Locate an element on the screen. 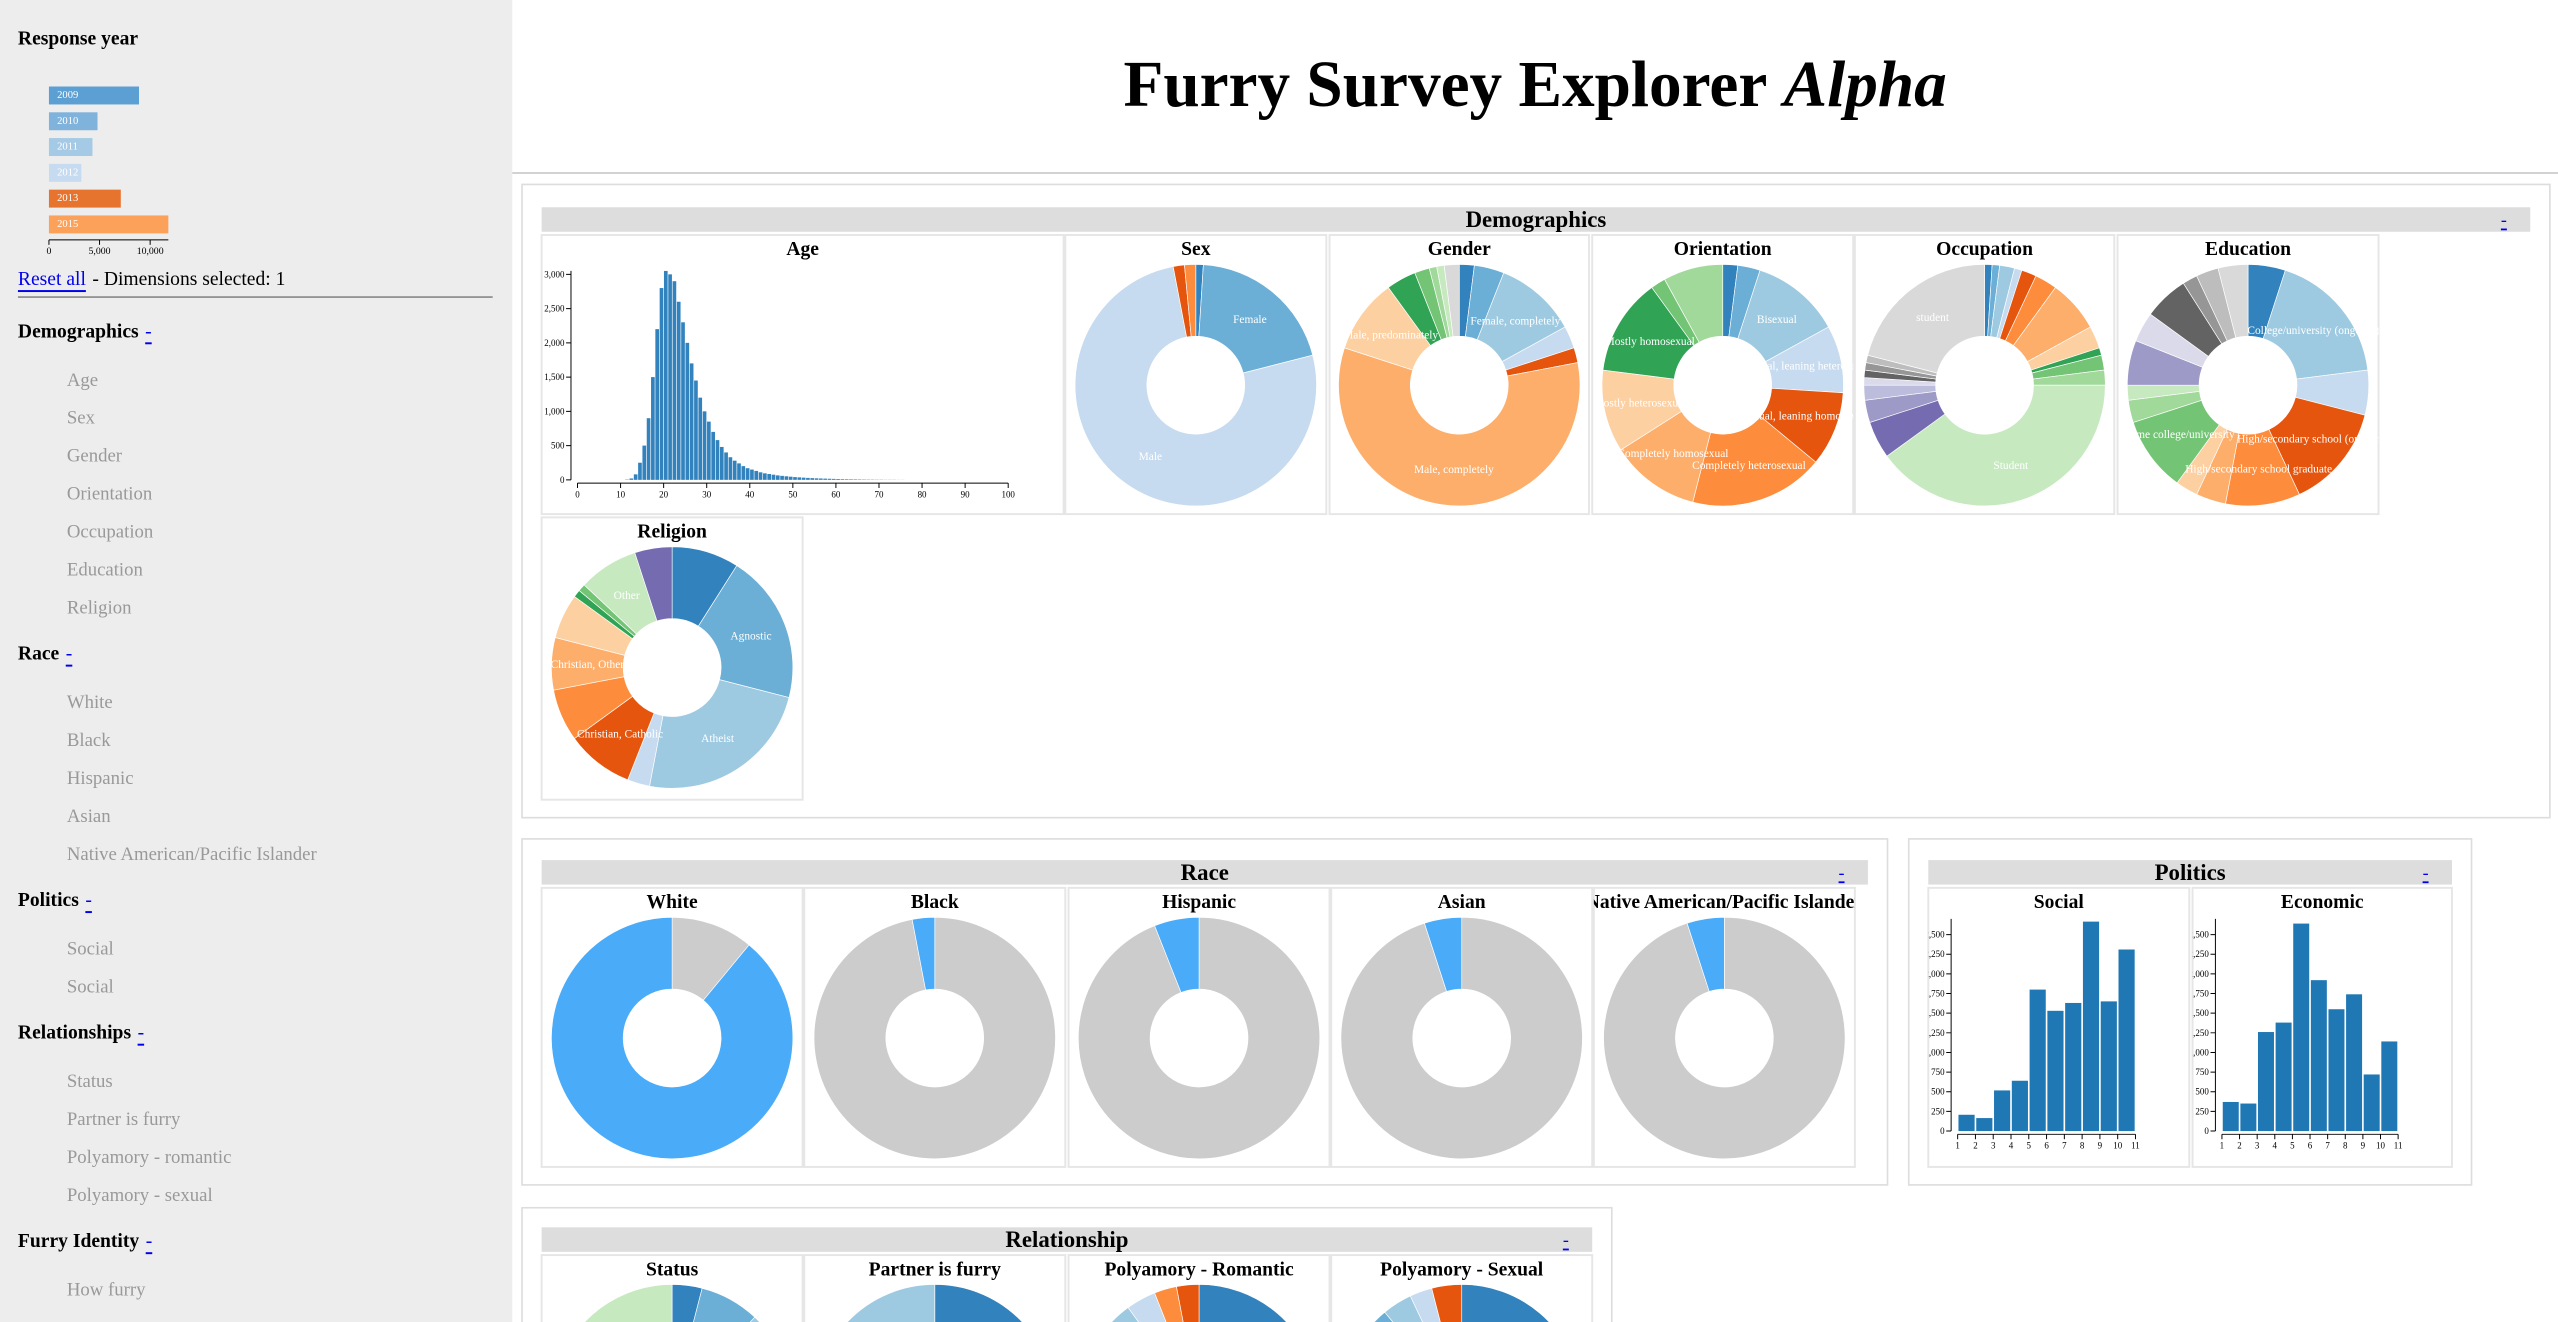  dimension-item: Occupation is located at coordinates (110, 532).